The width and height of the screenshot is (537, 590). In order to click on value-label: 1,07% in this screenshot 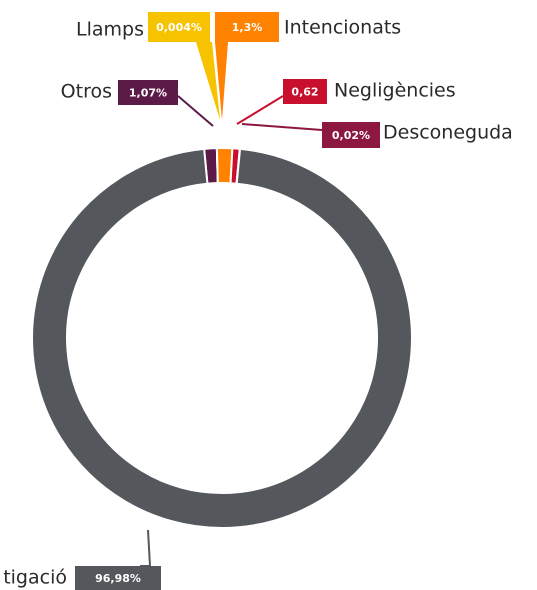, I will do `click(148, 93)`.